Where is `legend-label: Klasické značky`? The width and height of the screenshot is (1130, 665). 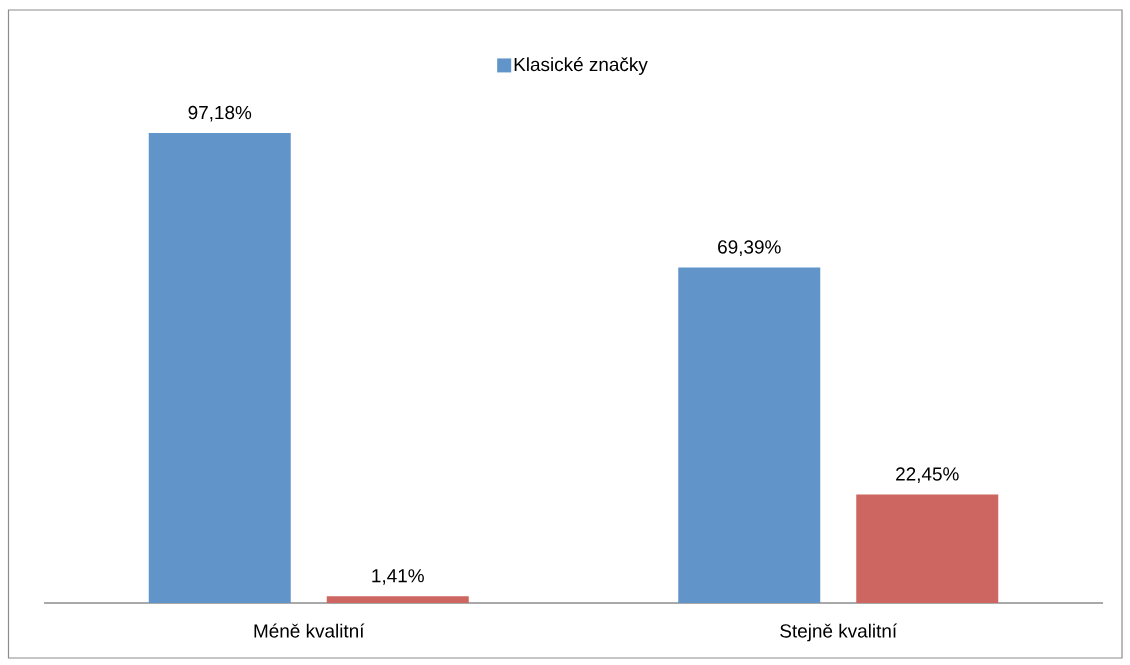 legend-label: Klasické značky is located at coordinates (581, 66).